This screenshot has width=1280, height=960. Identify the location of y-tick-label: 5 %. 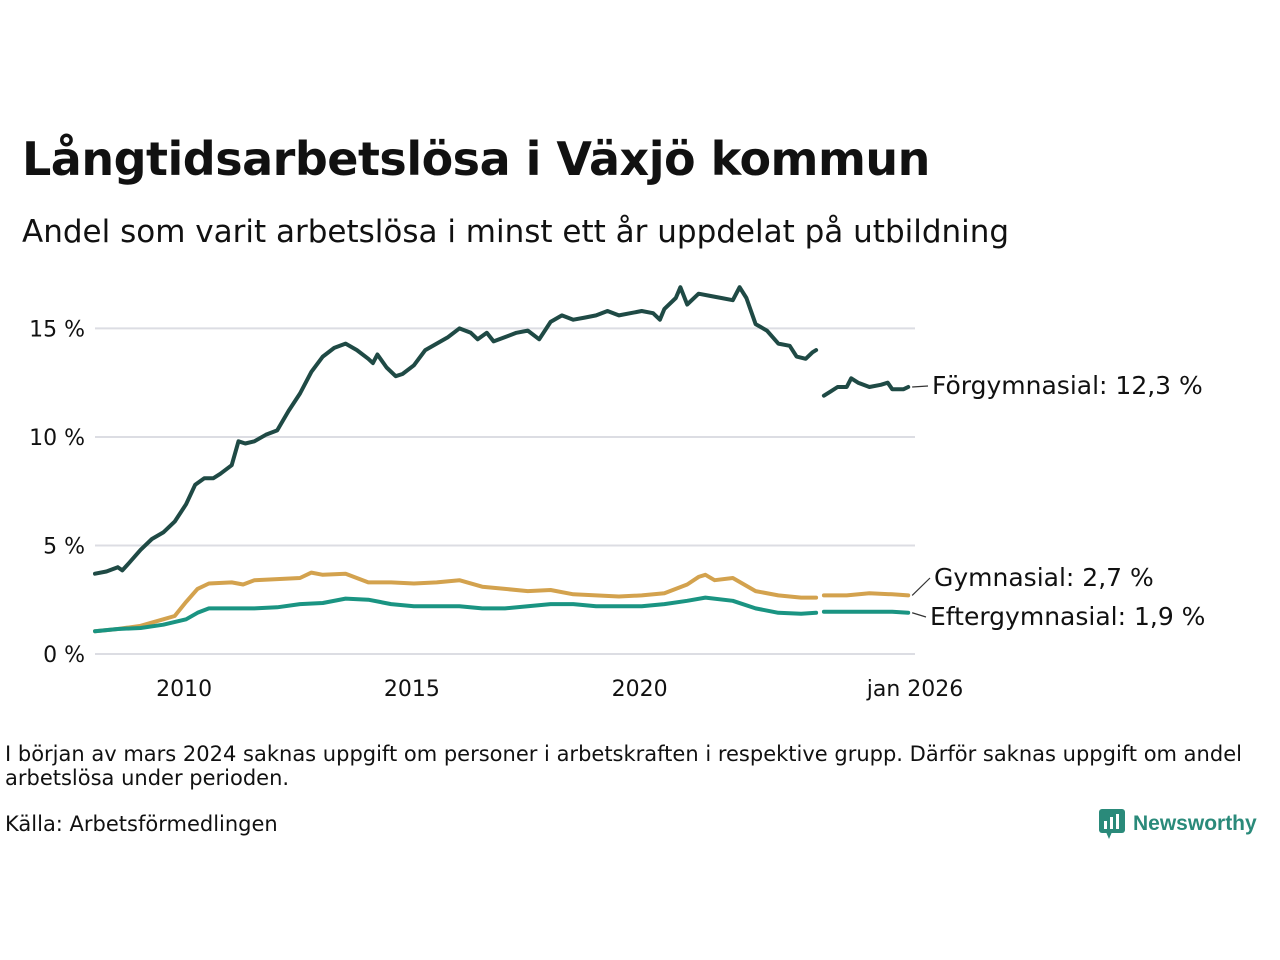
(64, 546).